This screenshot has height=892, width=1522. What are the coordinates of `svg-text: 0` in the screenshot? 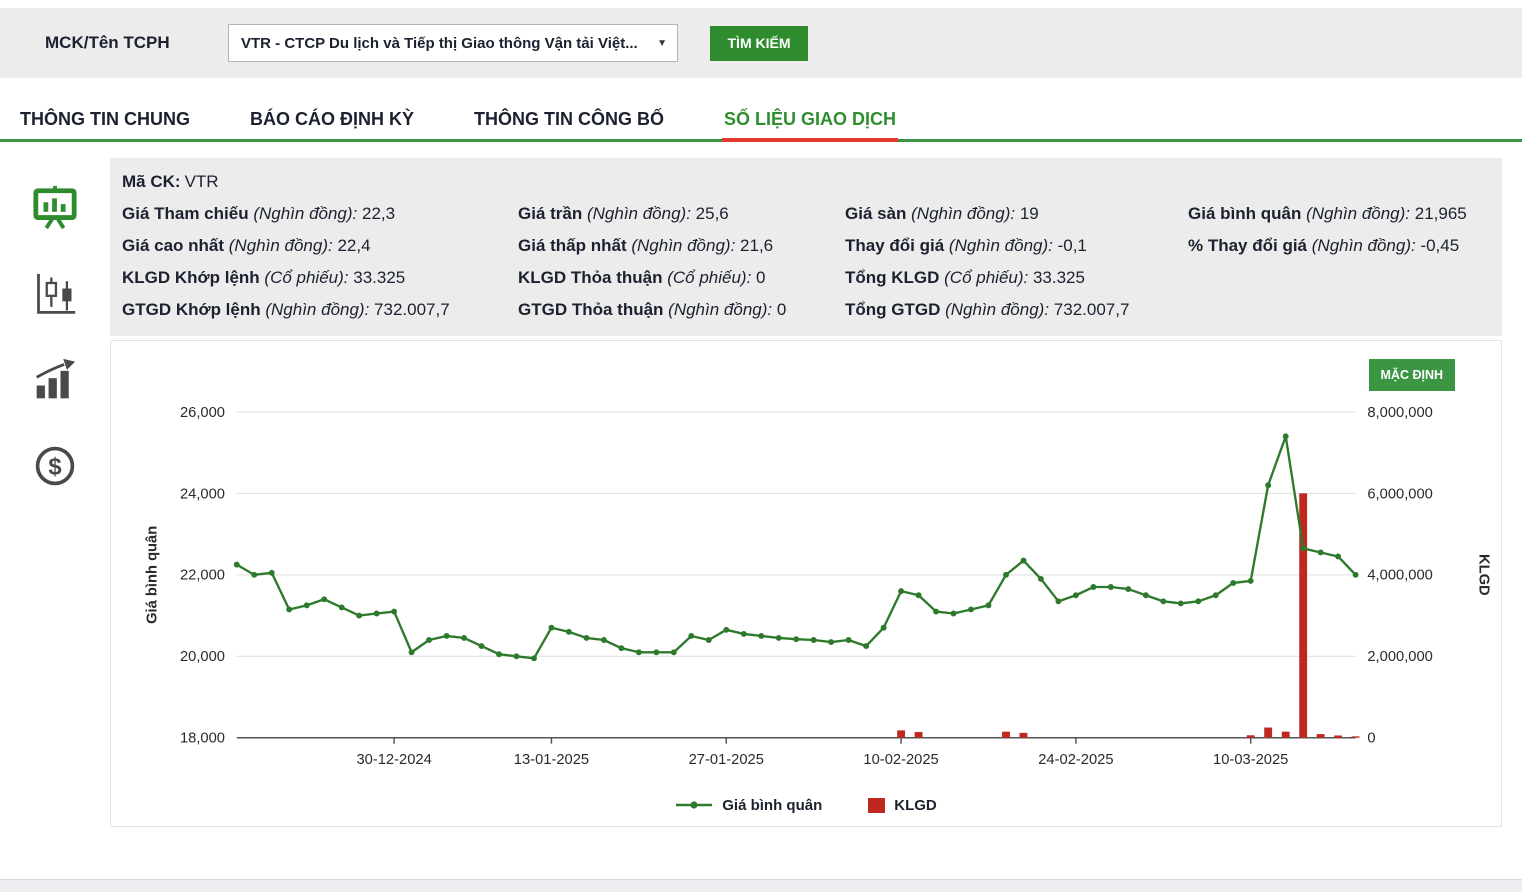 It's located at (1371, 739).